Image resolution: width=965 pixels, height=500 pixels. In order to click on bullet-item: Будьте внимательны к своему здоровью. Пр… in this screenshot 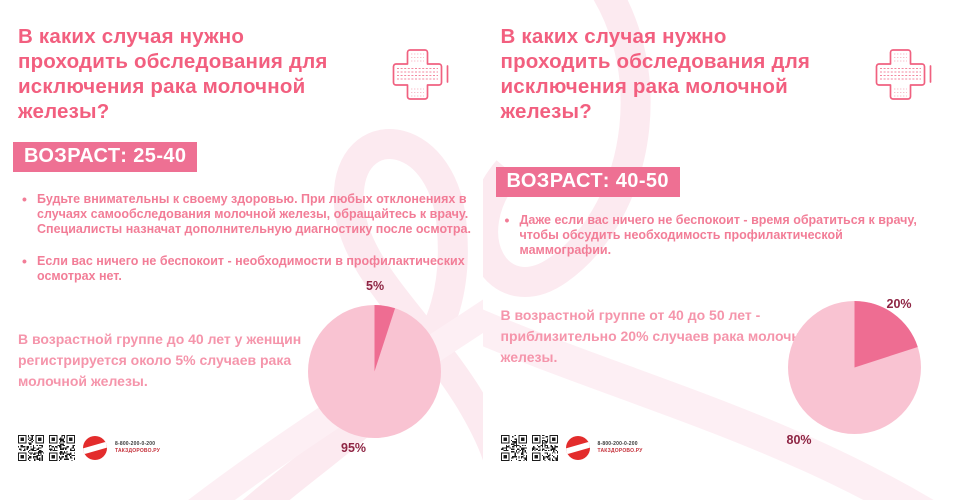, I will do `click(251, 214)`.